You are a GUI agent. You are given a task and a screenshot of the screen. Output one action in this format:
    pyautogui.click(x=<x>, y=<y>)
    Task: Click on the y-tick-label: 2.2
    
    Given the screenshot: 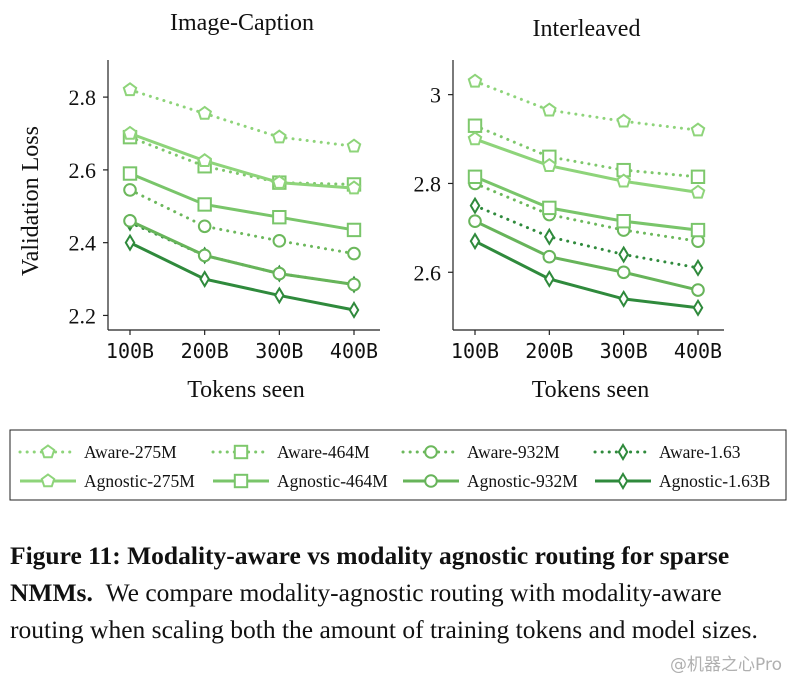 What is the action you would take?
    pyautogui.click(x=83, y=315)
    